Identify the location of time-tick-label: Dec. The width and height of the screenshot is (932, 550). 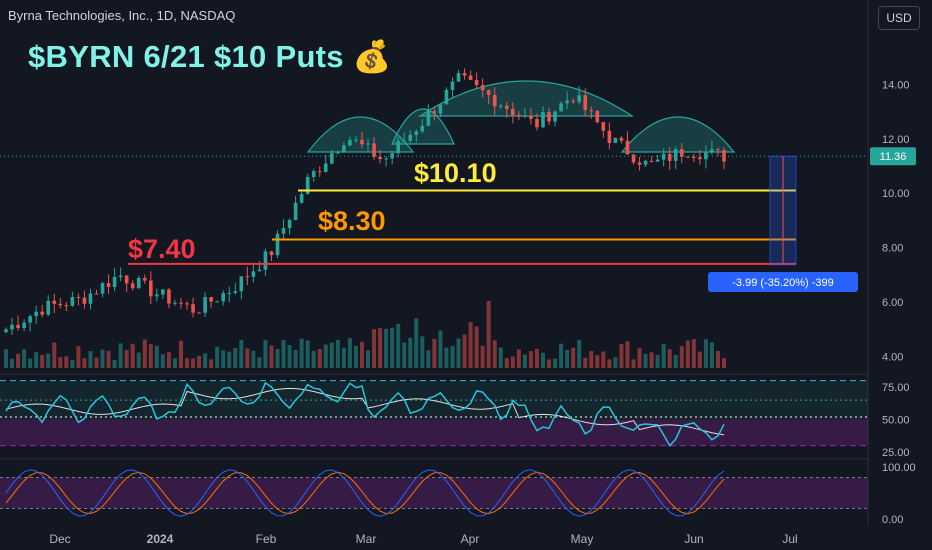
(59, 539).